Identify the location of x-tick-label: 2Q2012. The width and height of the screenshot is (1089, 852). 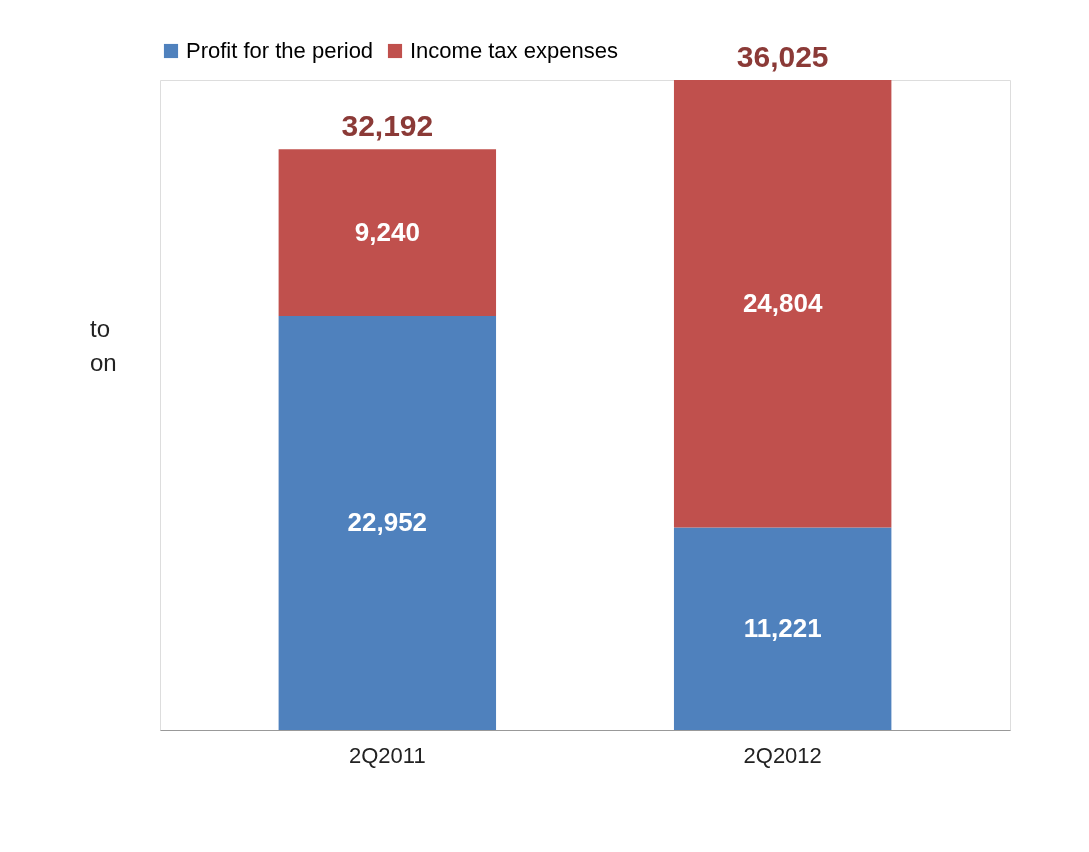
(782, 755).